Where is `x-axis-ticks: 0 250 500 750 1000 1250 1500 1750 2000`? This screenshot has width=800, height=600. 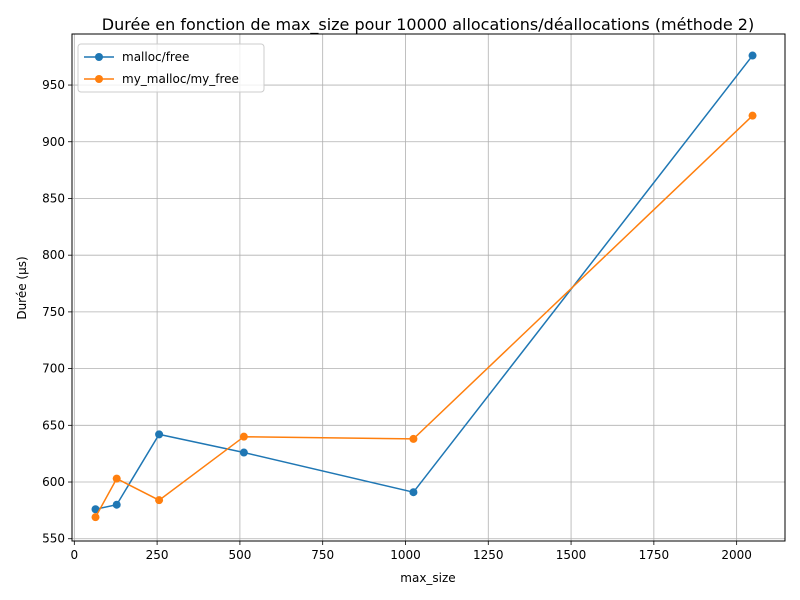
x-axis-ticks: 0 250 500 750 1000 1250 1500 1750 2000 is located at coordinates (411, 551).